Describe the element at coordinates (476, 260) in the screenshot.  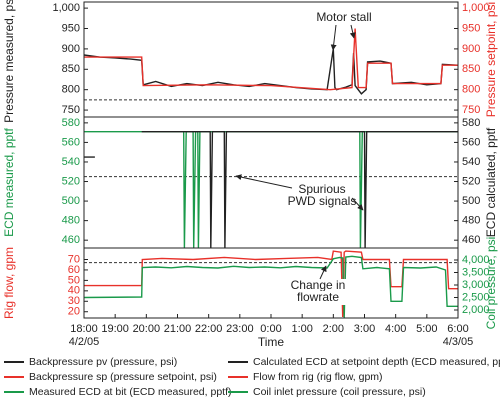
I see `y2-tick-label: 4,000` at that location.